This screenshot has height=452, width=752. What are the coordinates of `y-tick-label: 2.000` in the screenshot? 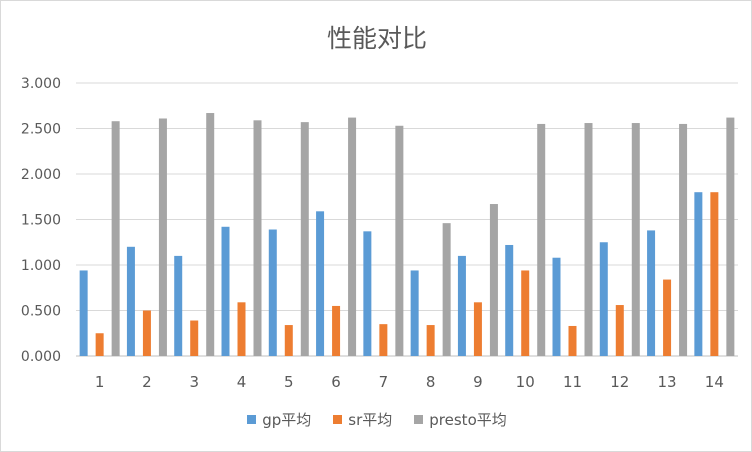 It's located at (41, 175).